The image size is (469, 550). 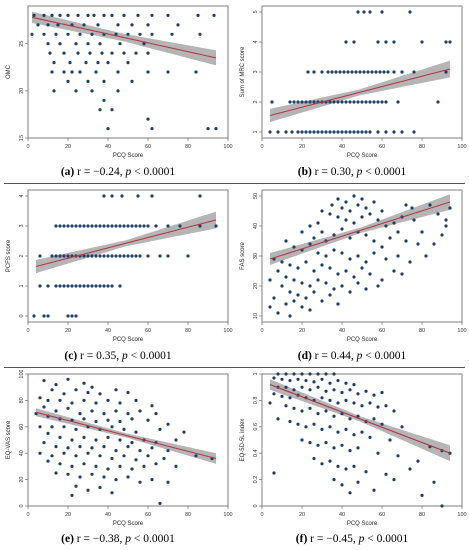 What do you see at coordinates (22, 480) in the screenshot?
I see `y-tick-label: 20` at bounding box center [22, 480].